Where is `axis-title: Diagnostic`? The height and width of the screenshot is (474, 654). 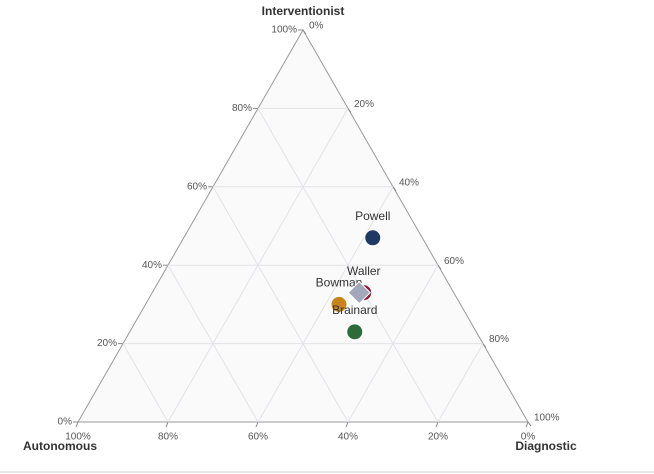
axis-title: Diagnostic is located at coordinates (546, 446).